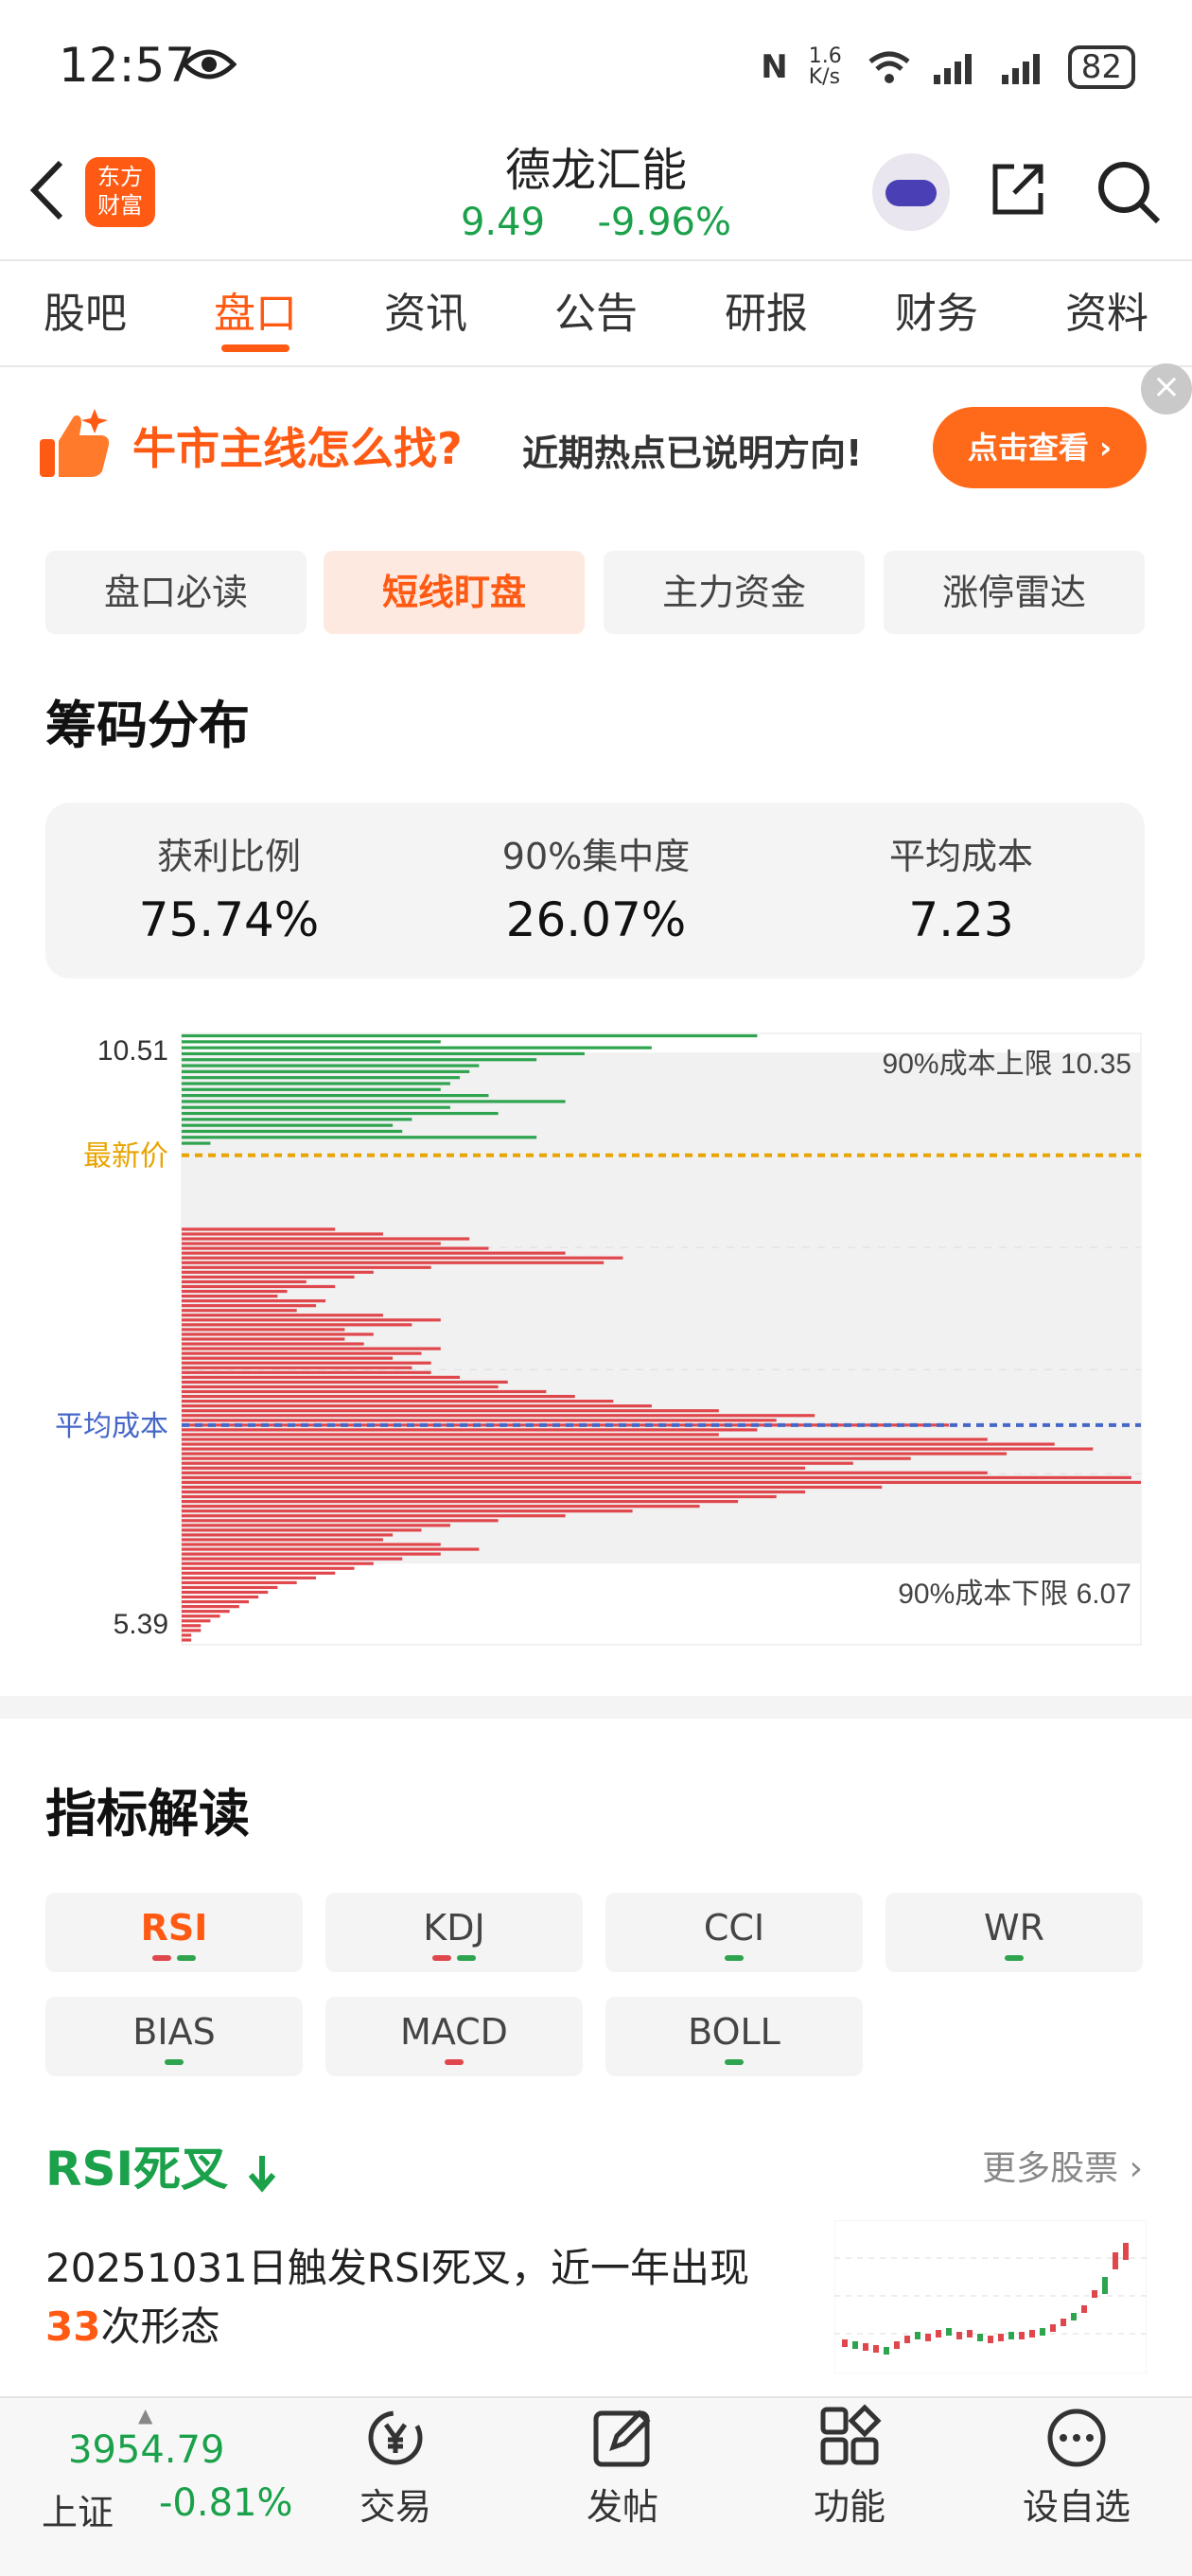  I want to click on banner-view-label: 点击查看, so click(1028, 448).